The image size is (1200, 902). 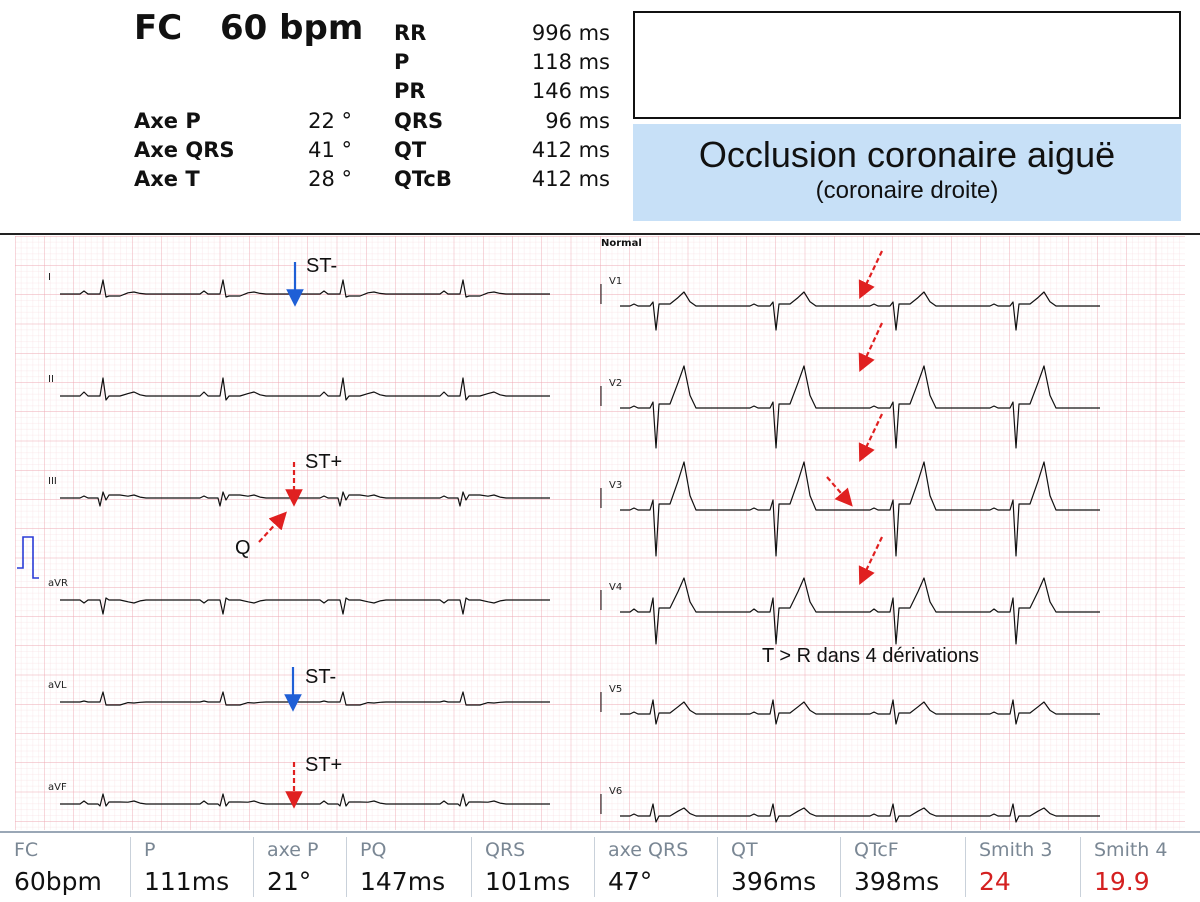 I want to click on footer-cell-pq: PQ 147ms, so click(x=408, y=867).